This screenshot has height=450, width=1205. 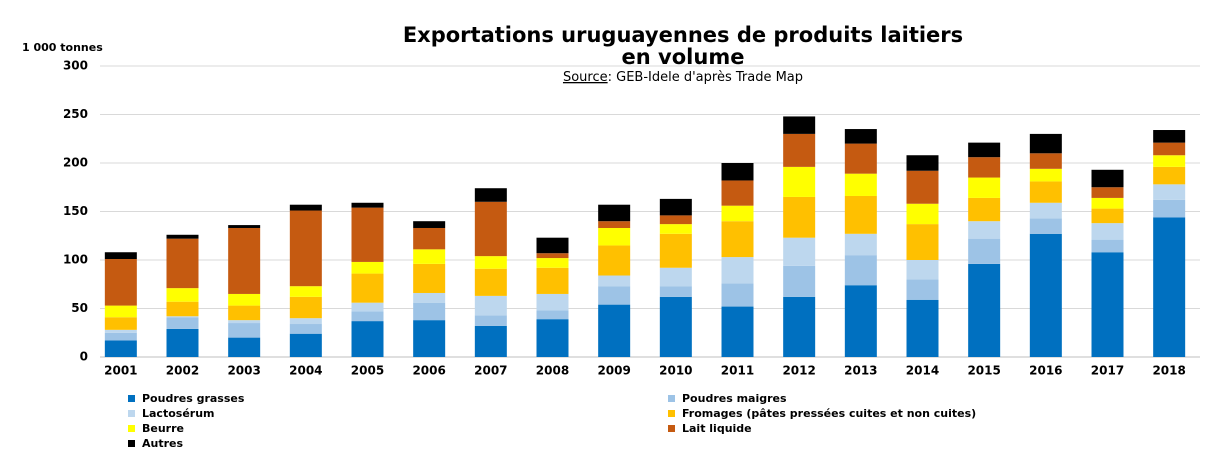 What do you see at coordinates (75, 114) in the screenshot?
I see `y-tick-label: 250` at bounding box center [75, 114].